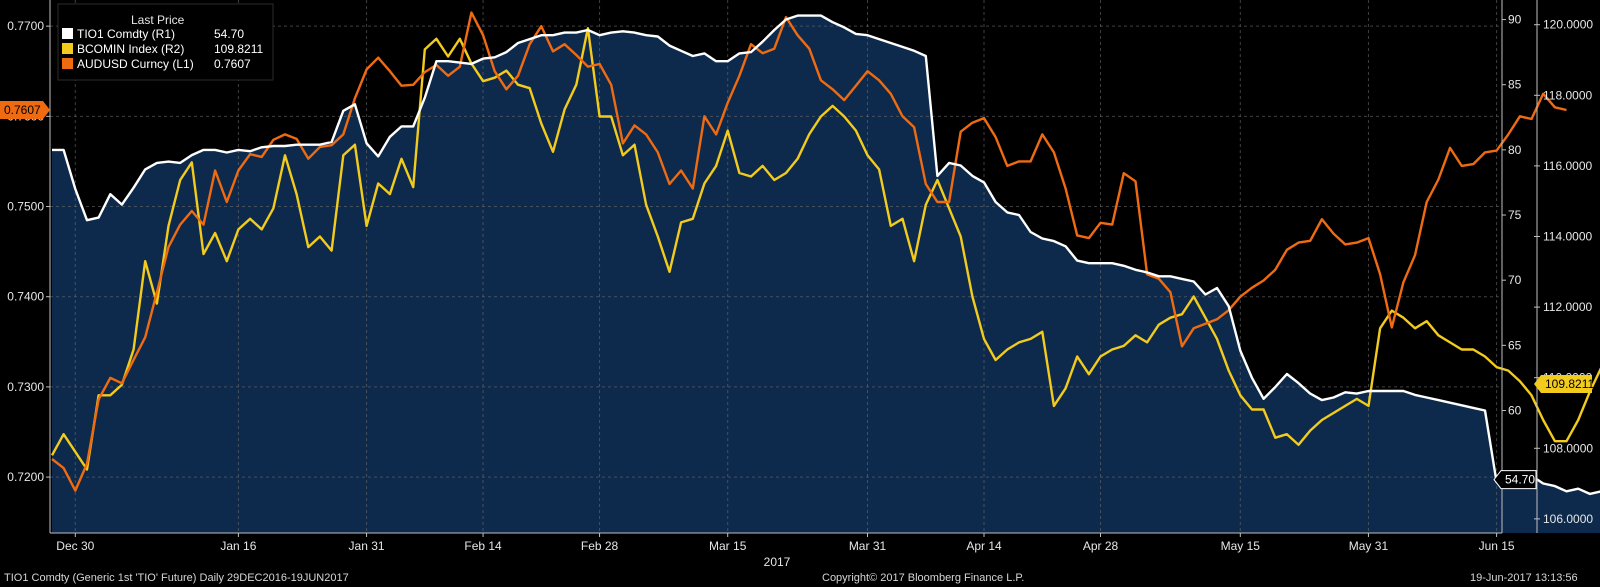 This screenshot has width=1600, height=587. I want to click on x-axis-tick-label: Apr 28, so click(1101, 546).